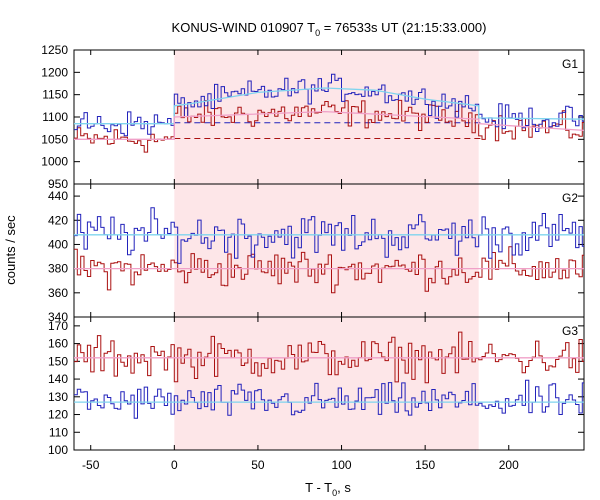  What do you see at coordinates (58, 415) in the screenshot?
I see `y-tick-label: 120` at bounding box center [58, 415].